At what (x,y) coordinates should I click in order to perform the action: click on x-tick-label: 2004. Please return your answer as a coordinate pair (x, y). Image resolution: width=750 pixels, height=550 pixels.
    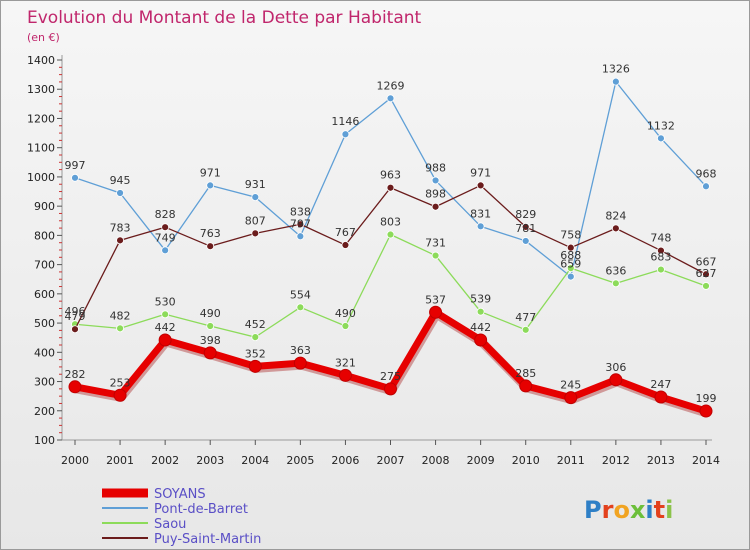
    Looking at the image, I should click on (255, 460).